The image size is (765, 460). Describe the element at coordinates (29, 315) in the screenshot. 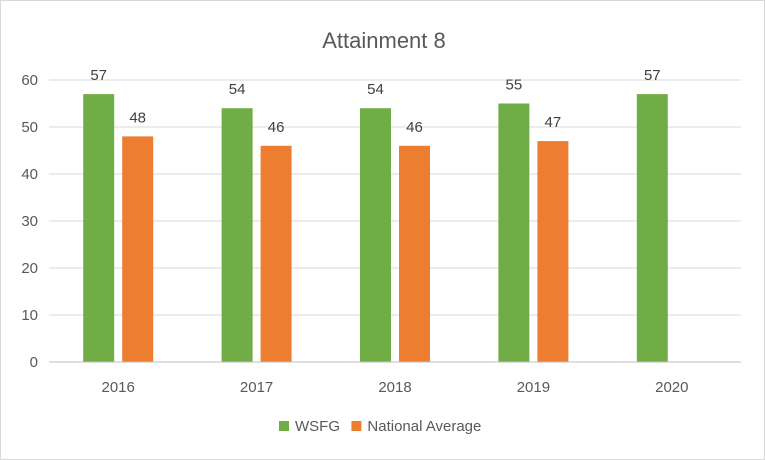

I see `y-tick-label: 10` at that location.